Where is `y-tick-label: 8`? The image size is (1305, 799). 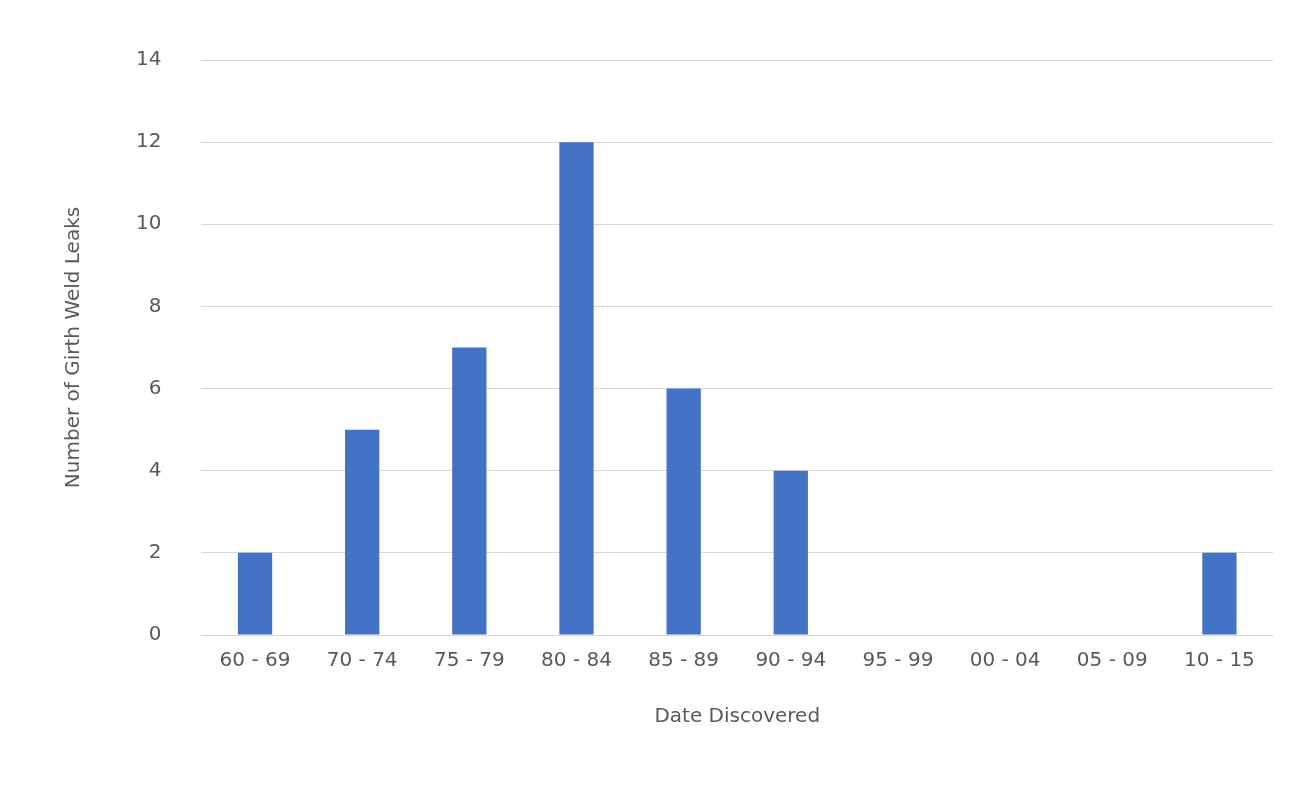 y-tick-label: 8 is located at coordinates (155, 304).